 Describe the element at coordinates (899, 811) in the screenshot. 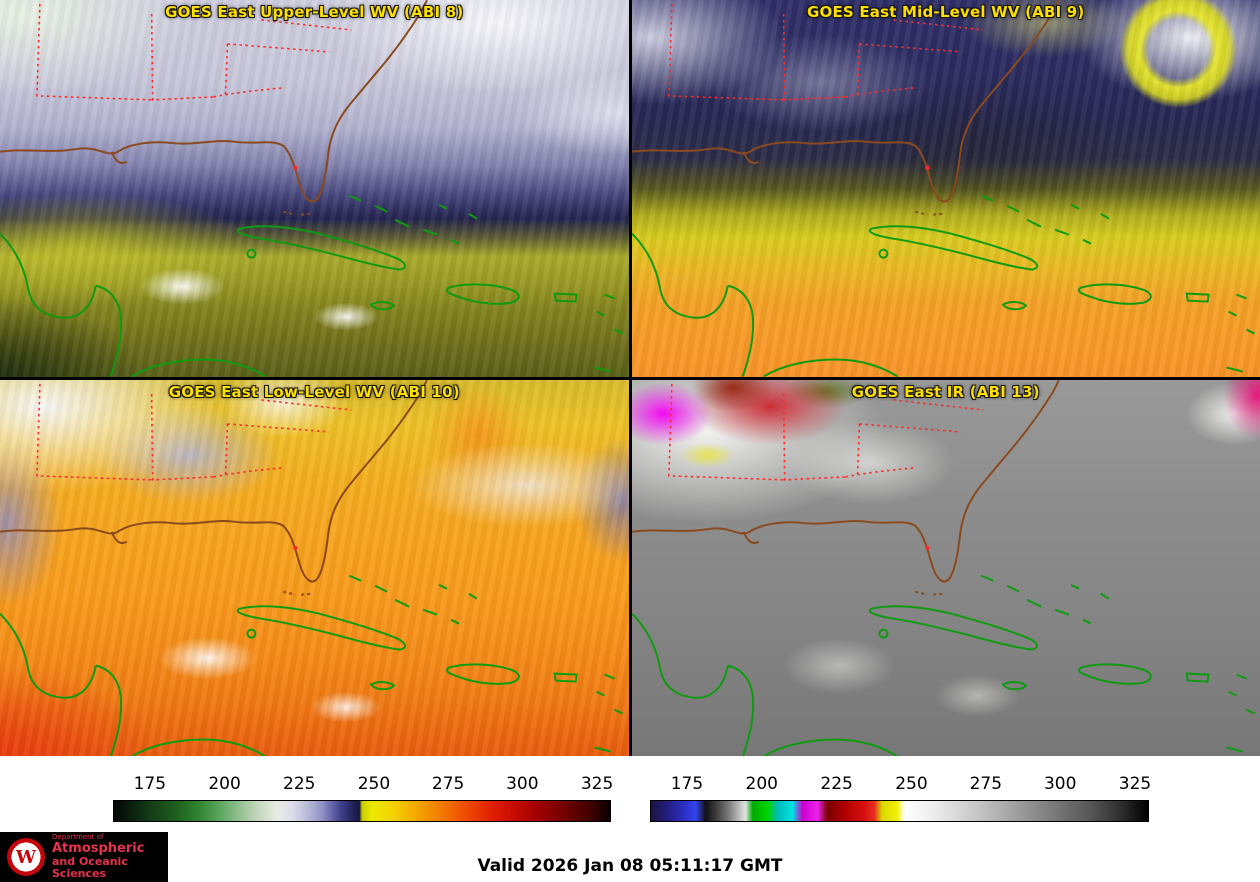

I see `ir-colorbar-gradient` at that location.